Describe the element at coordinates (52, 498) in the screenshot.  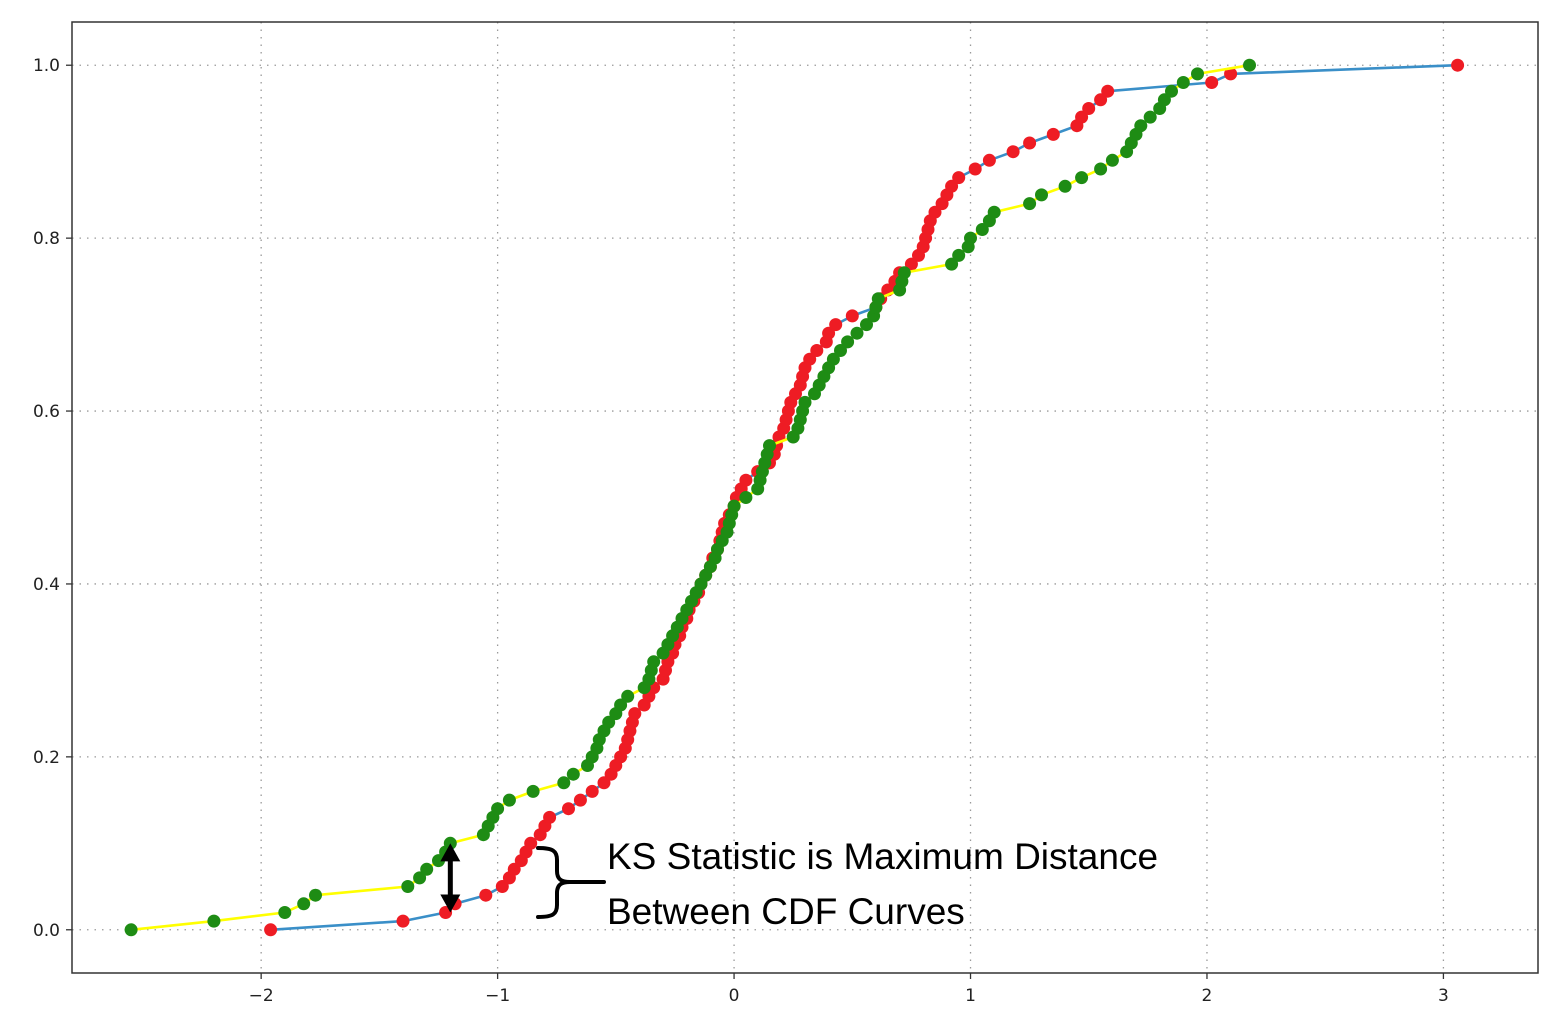
I see `y-axis-ticks: 0.0 0.2 0.4 0.6 0.8 1.0` at that location.